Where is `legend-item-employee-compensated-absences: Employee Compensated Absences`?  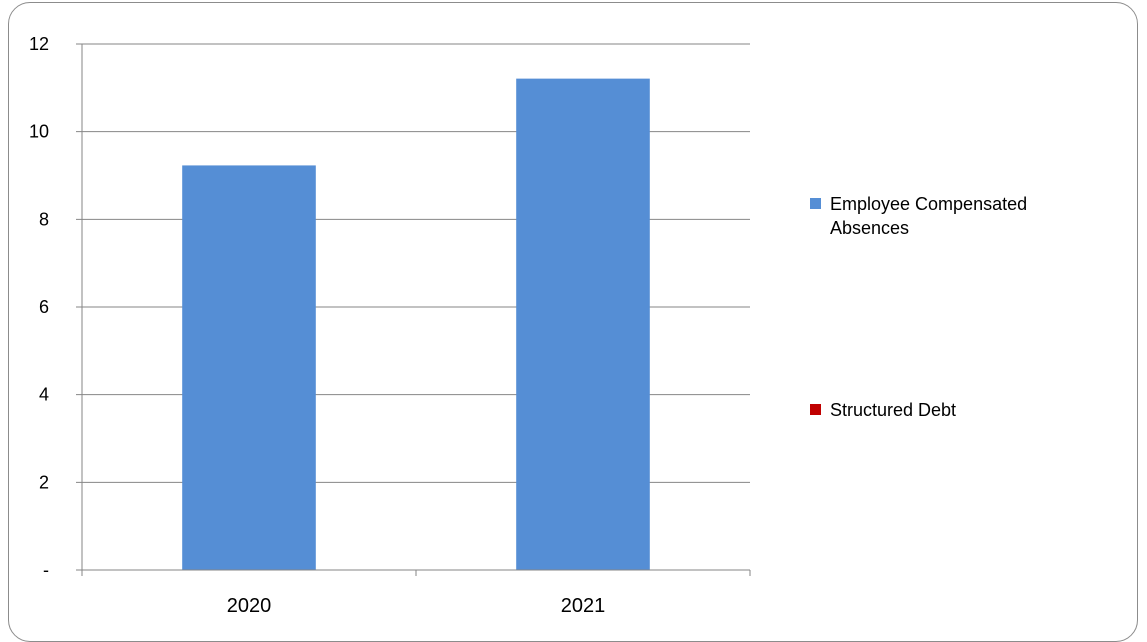
legend-item-employee-compensated-absences: Employee Compensated Absences is located at coordinates (960, 216).